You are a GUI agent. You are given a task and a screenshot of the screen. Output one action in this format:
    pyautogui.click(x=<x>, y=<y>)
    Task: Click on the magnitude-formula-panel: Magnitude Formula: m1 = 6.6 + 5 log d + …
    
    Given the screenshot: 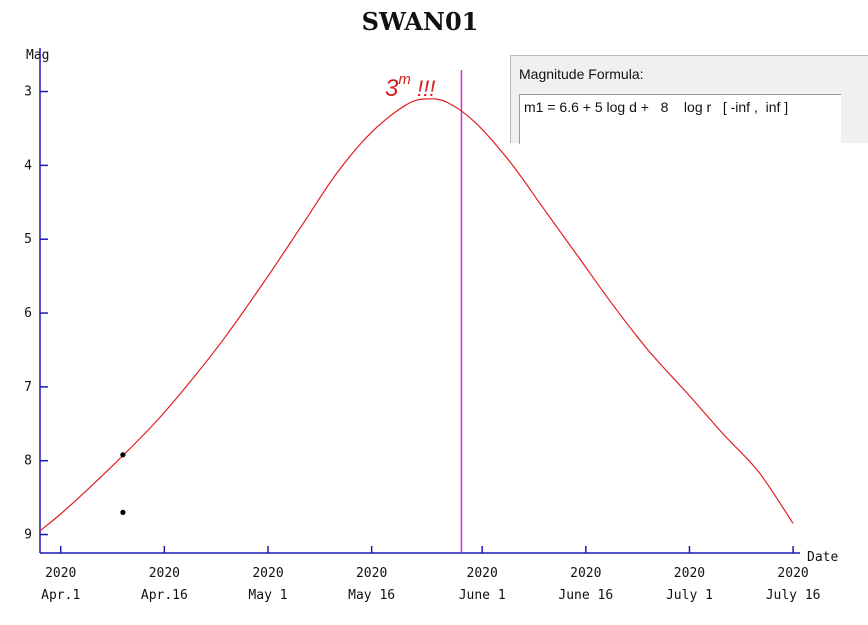 What is the action you would take?
    pyautogui.click(x=689, y=99)
    